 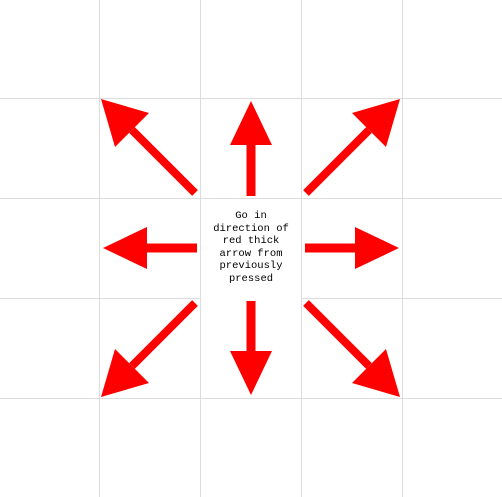 What do you see at coordinates (149, 147) in the screenshot?
I see `arrow-up-left-icon` at bounding box center [149, 147].